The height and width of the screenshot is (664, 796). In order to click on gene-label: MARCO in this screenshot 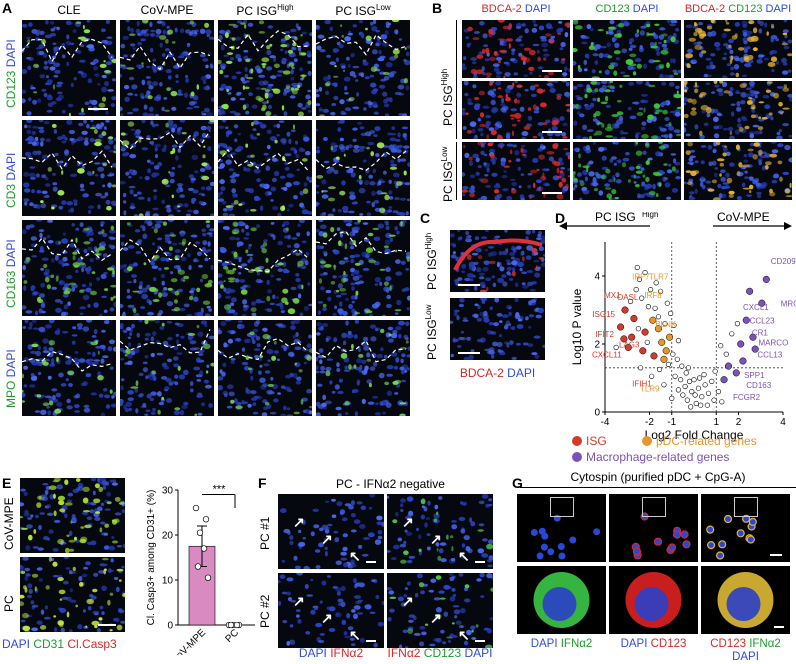, I will do `click(774, 343)`.